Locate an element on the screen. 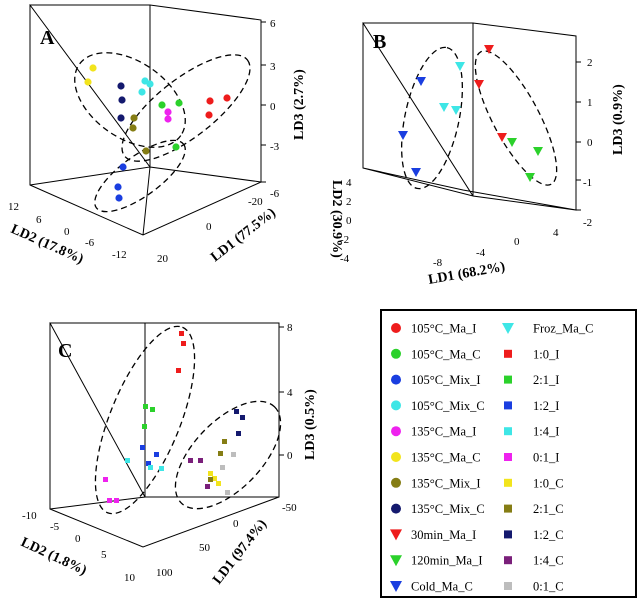 This screenshot has width=641, height=602. panel-c-box is located at coordinates (164, 435).